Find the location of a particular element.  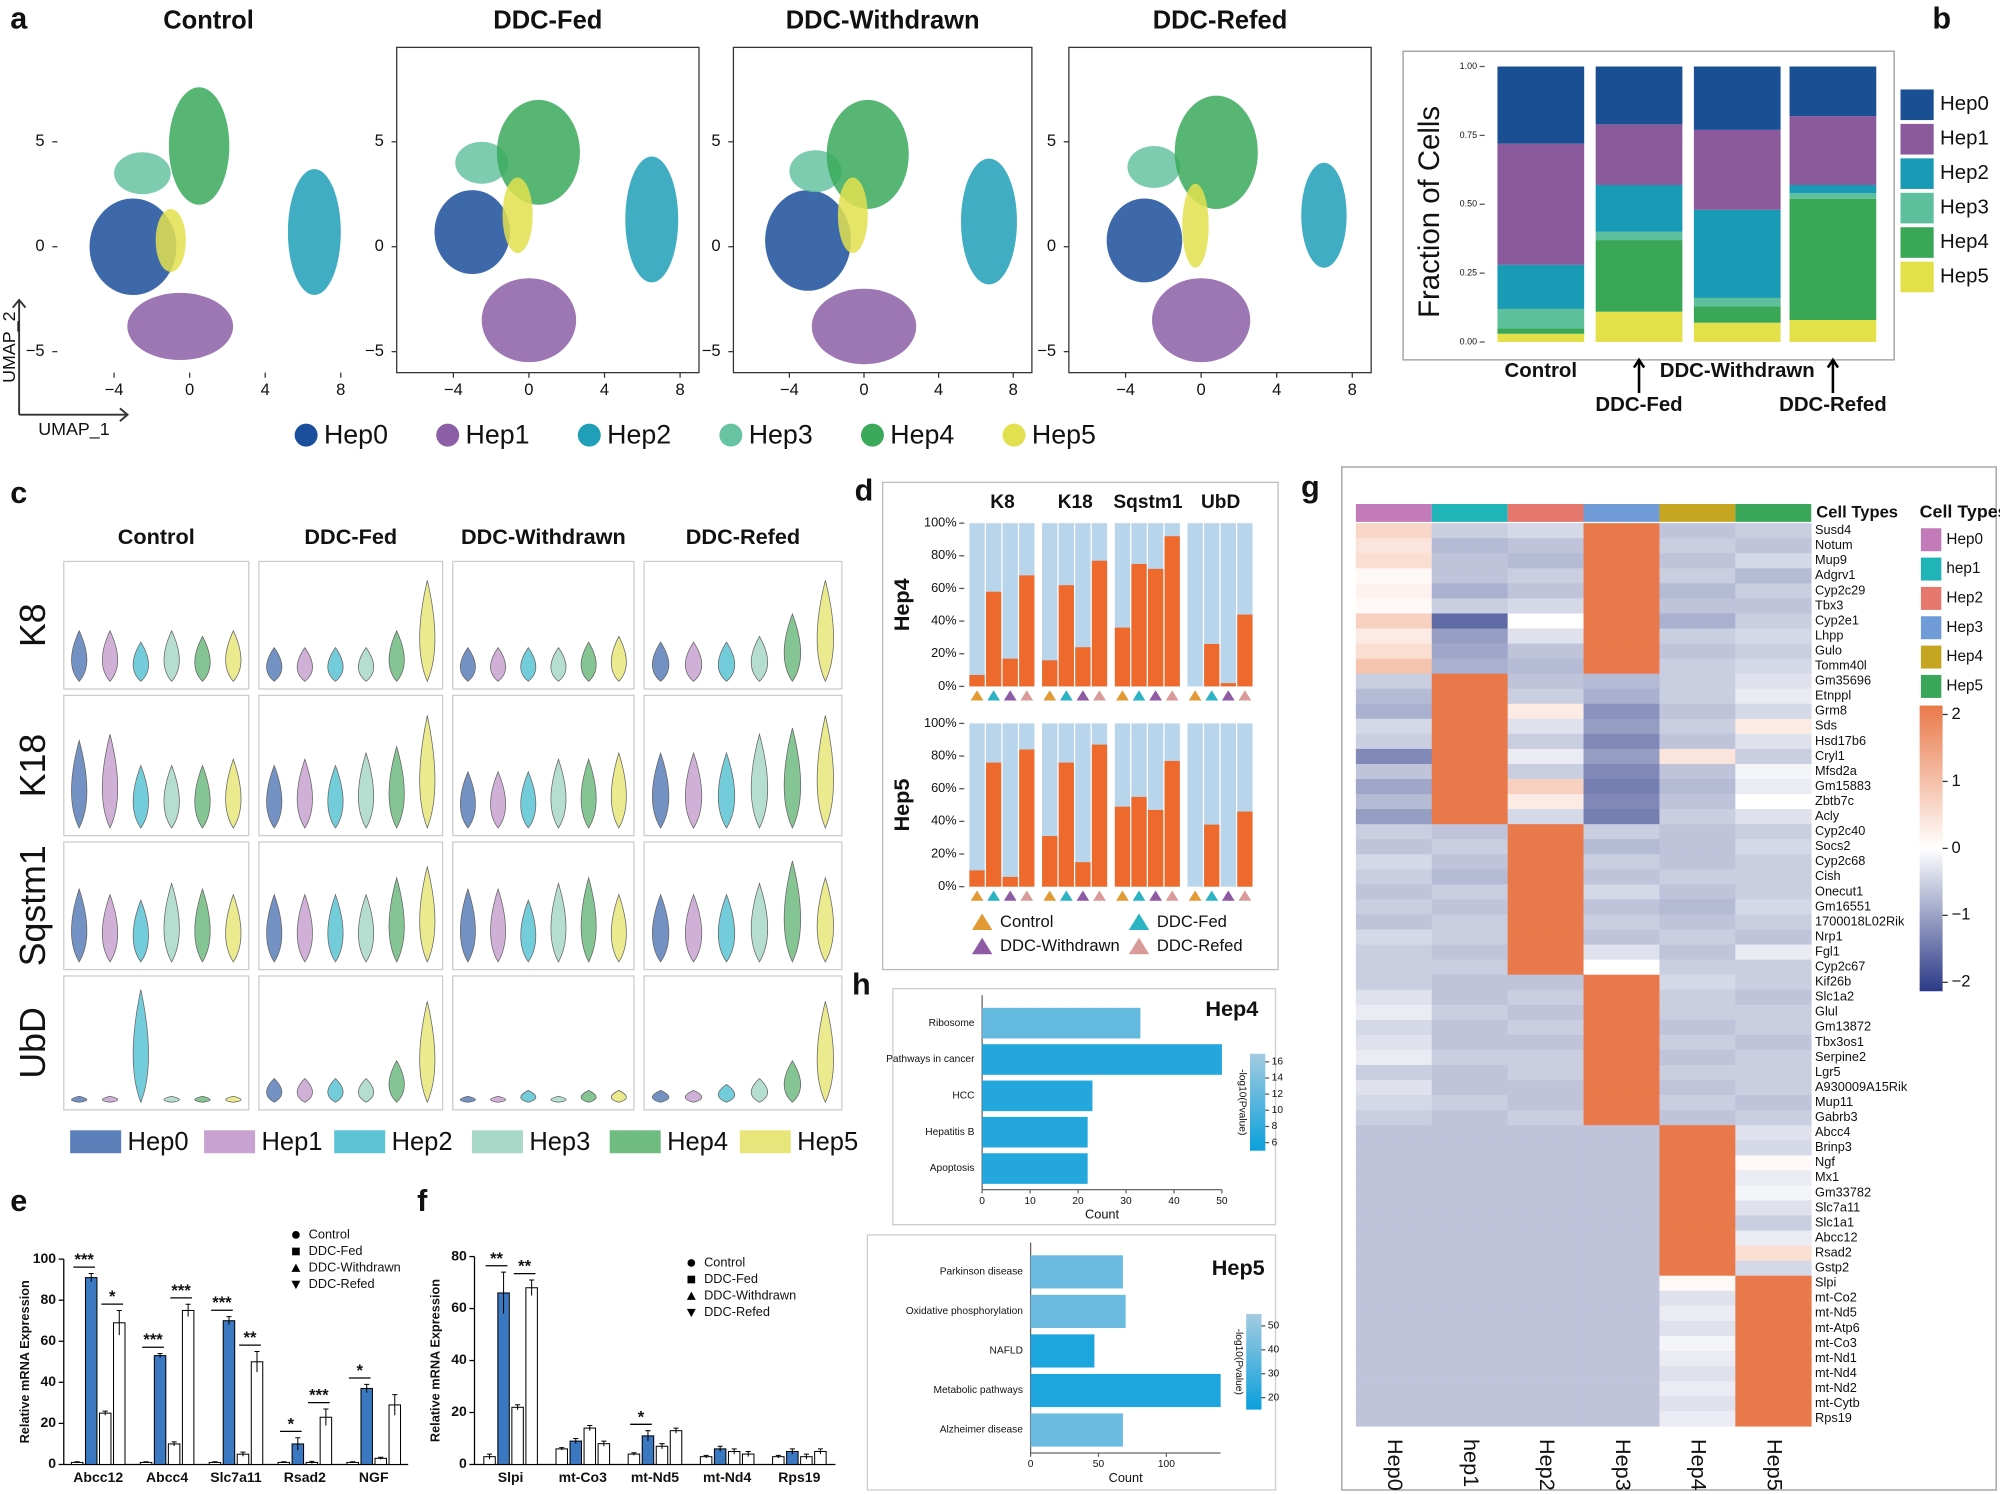

legend-label: Hep1 is located at coordinates (291, 1142).